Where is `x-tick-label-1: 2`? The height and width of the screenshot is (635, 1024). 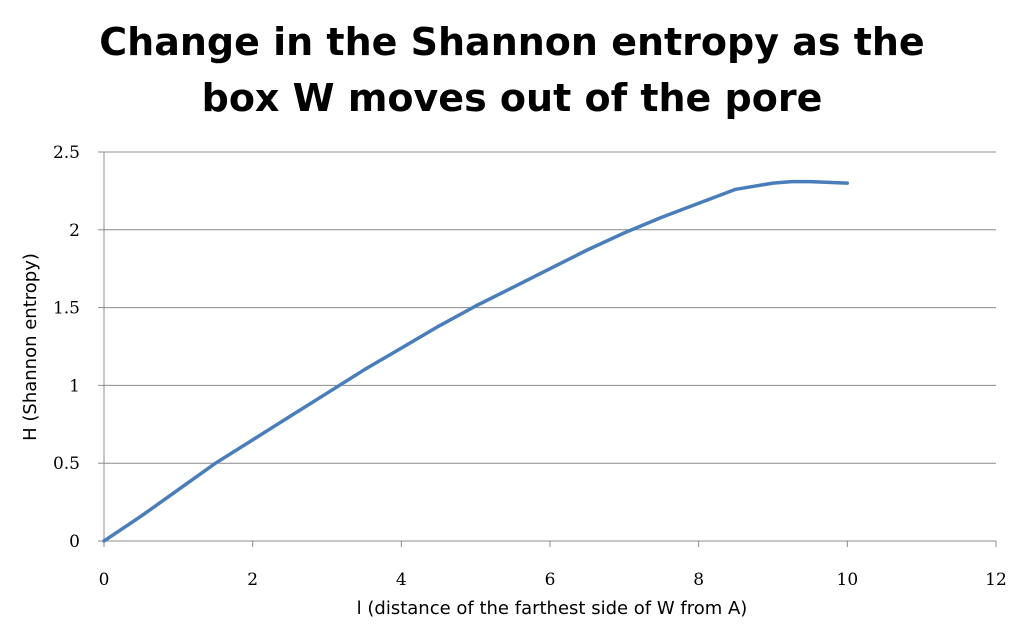
x-tick-label-1: 2 is located at coordinates (252, 580).